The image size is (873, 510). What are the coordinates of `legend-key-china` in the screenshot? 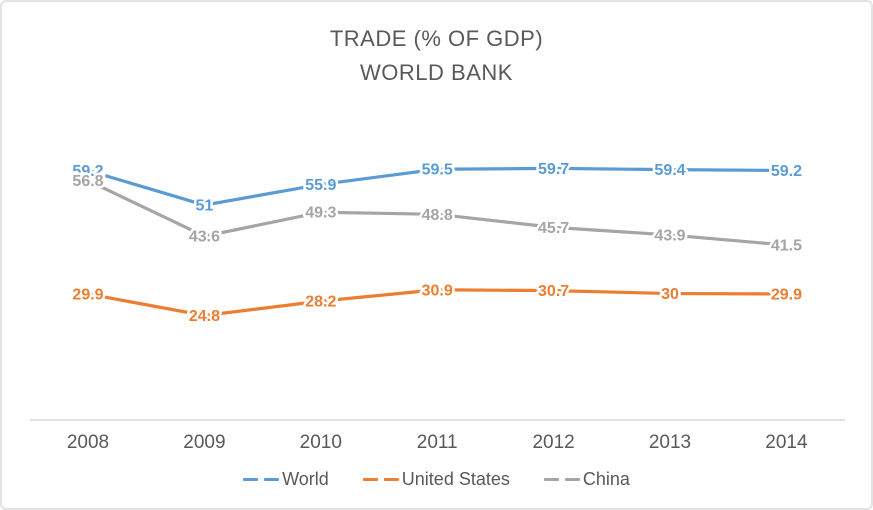 It's located at (561, 479).